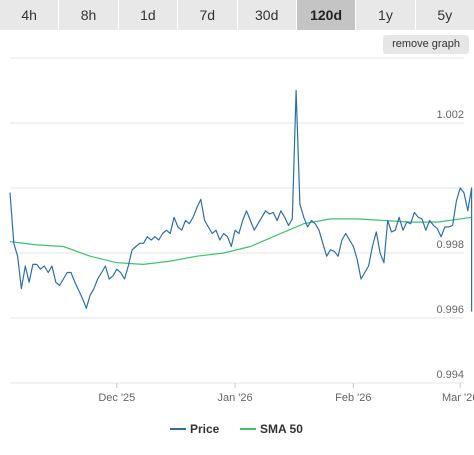 The height and width of the screenshot is (455, 474). What do you see at coordinates (240, 240) in the screenshot?
I see `sma50-series-line` at bounding box center [240, 240].